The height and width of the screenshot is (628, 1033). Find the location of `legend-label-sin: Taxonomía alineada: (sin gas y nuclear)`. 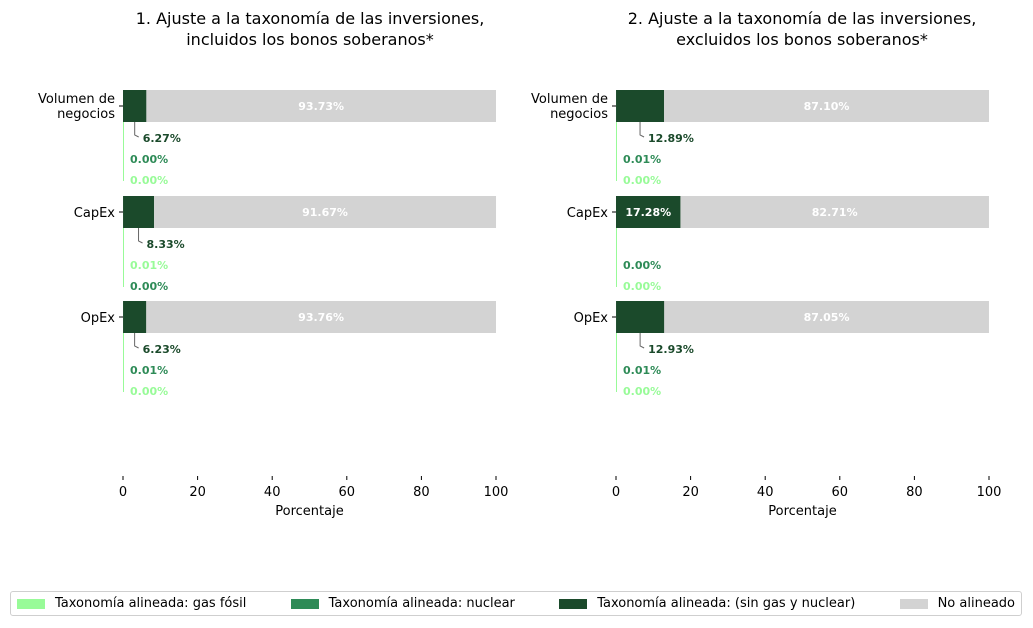

legend-label-sin: Taxonomía alineada: (sin gas y nuclear) is located at coordinates (726, 603).